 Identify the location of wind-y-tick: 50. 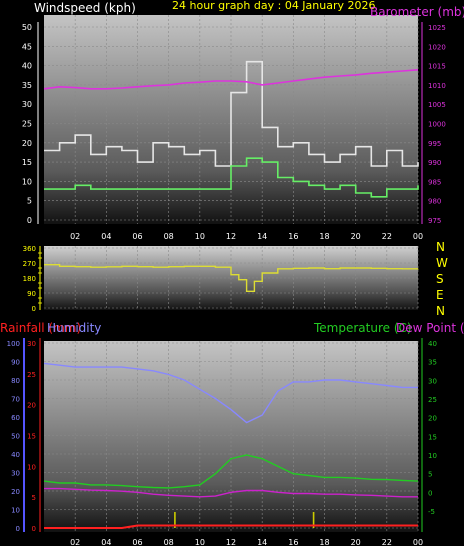
(27, 27).